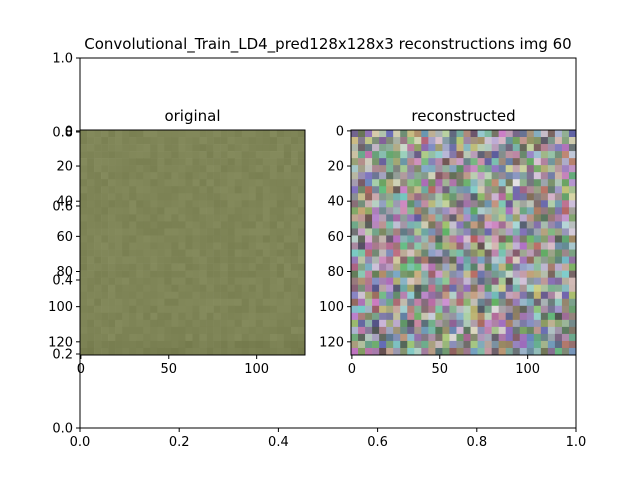 This screenshot has height=480, width=640. What do you see at coordinates (377, 442) in the screenshot?
I see `background-x-tick-label: 0.6` at bounding box center [377, 442].